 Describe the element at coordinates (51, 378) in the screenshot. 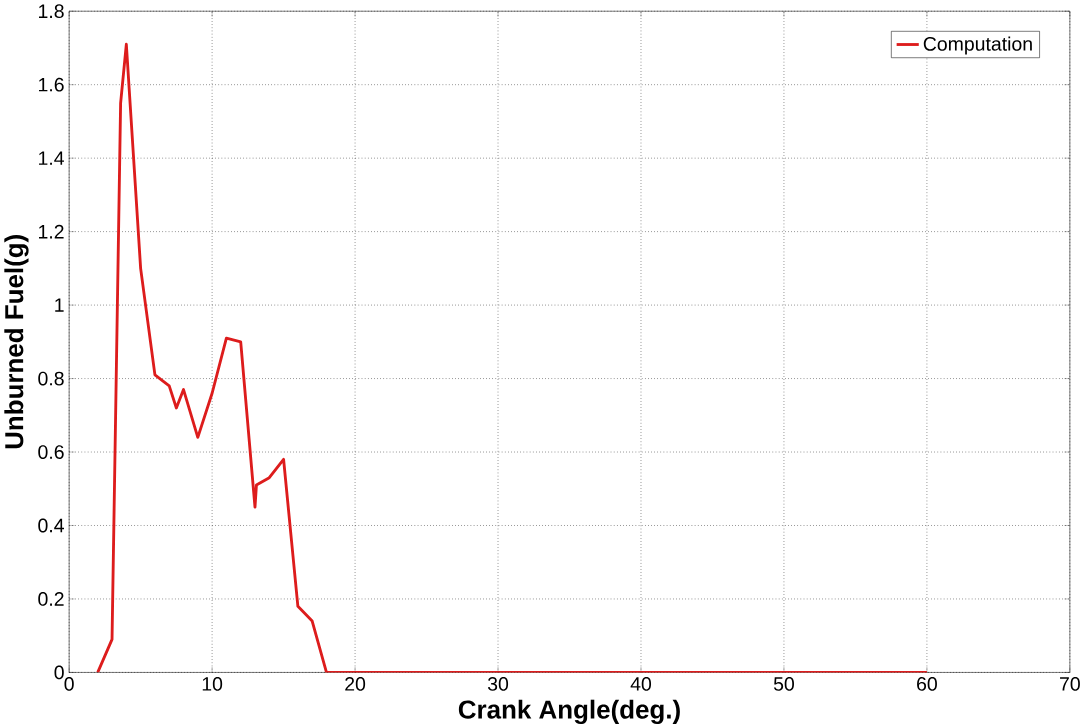

I see `y-tick-label: 0.8` at that location.